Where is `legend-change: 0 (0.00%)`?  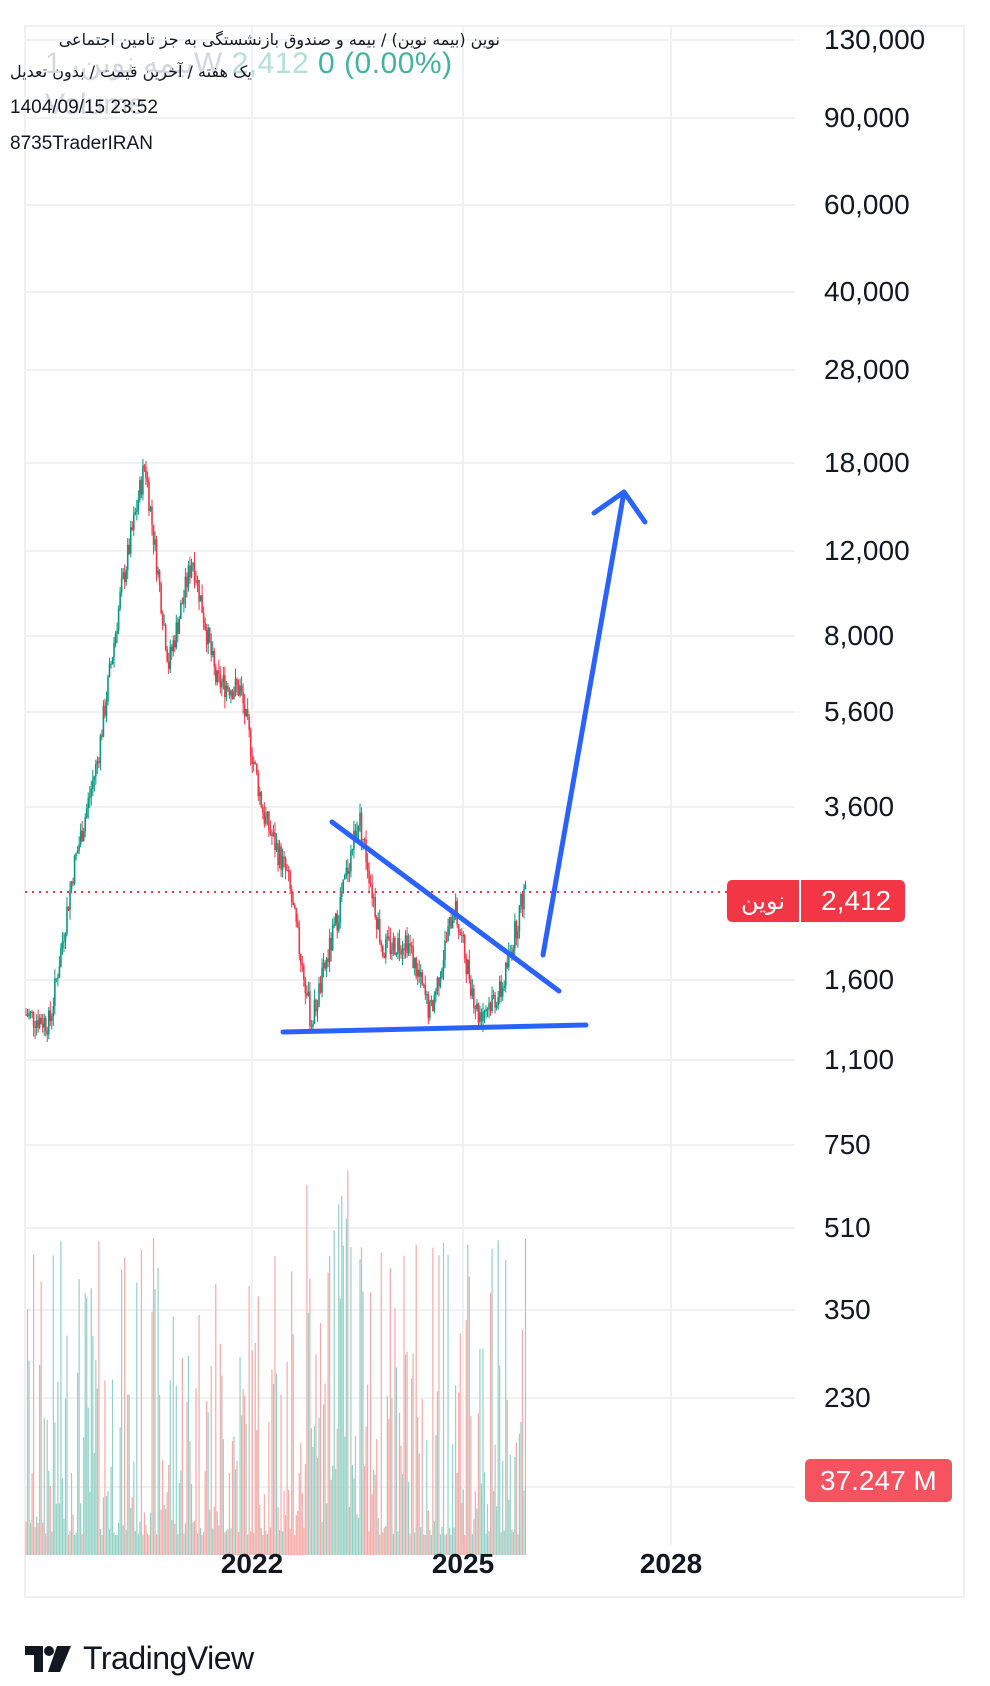 legend-change: 0 (0.00%) is located at coordinates (385, 63).